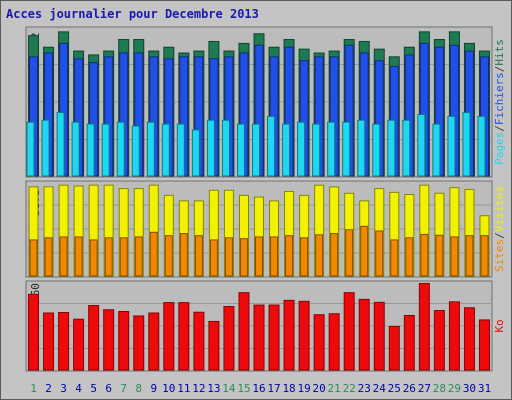 The width and height of the screenshot is (512, 400). Describe the element at coordinates (334, 388) in the screenshot. I see `x-tick-label: 21` at that location.